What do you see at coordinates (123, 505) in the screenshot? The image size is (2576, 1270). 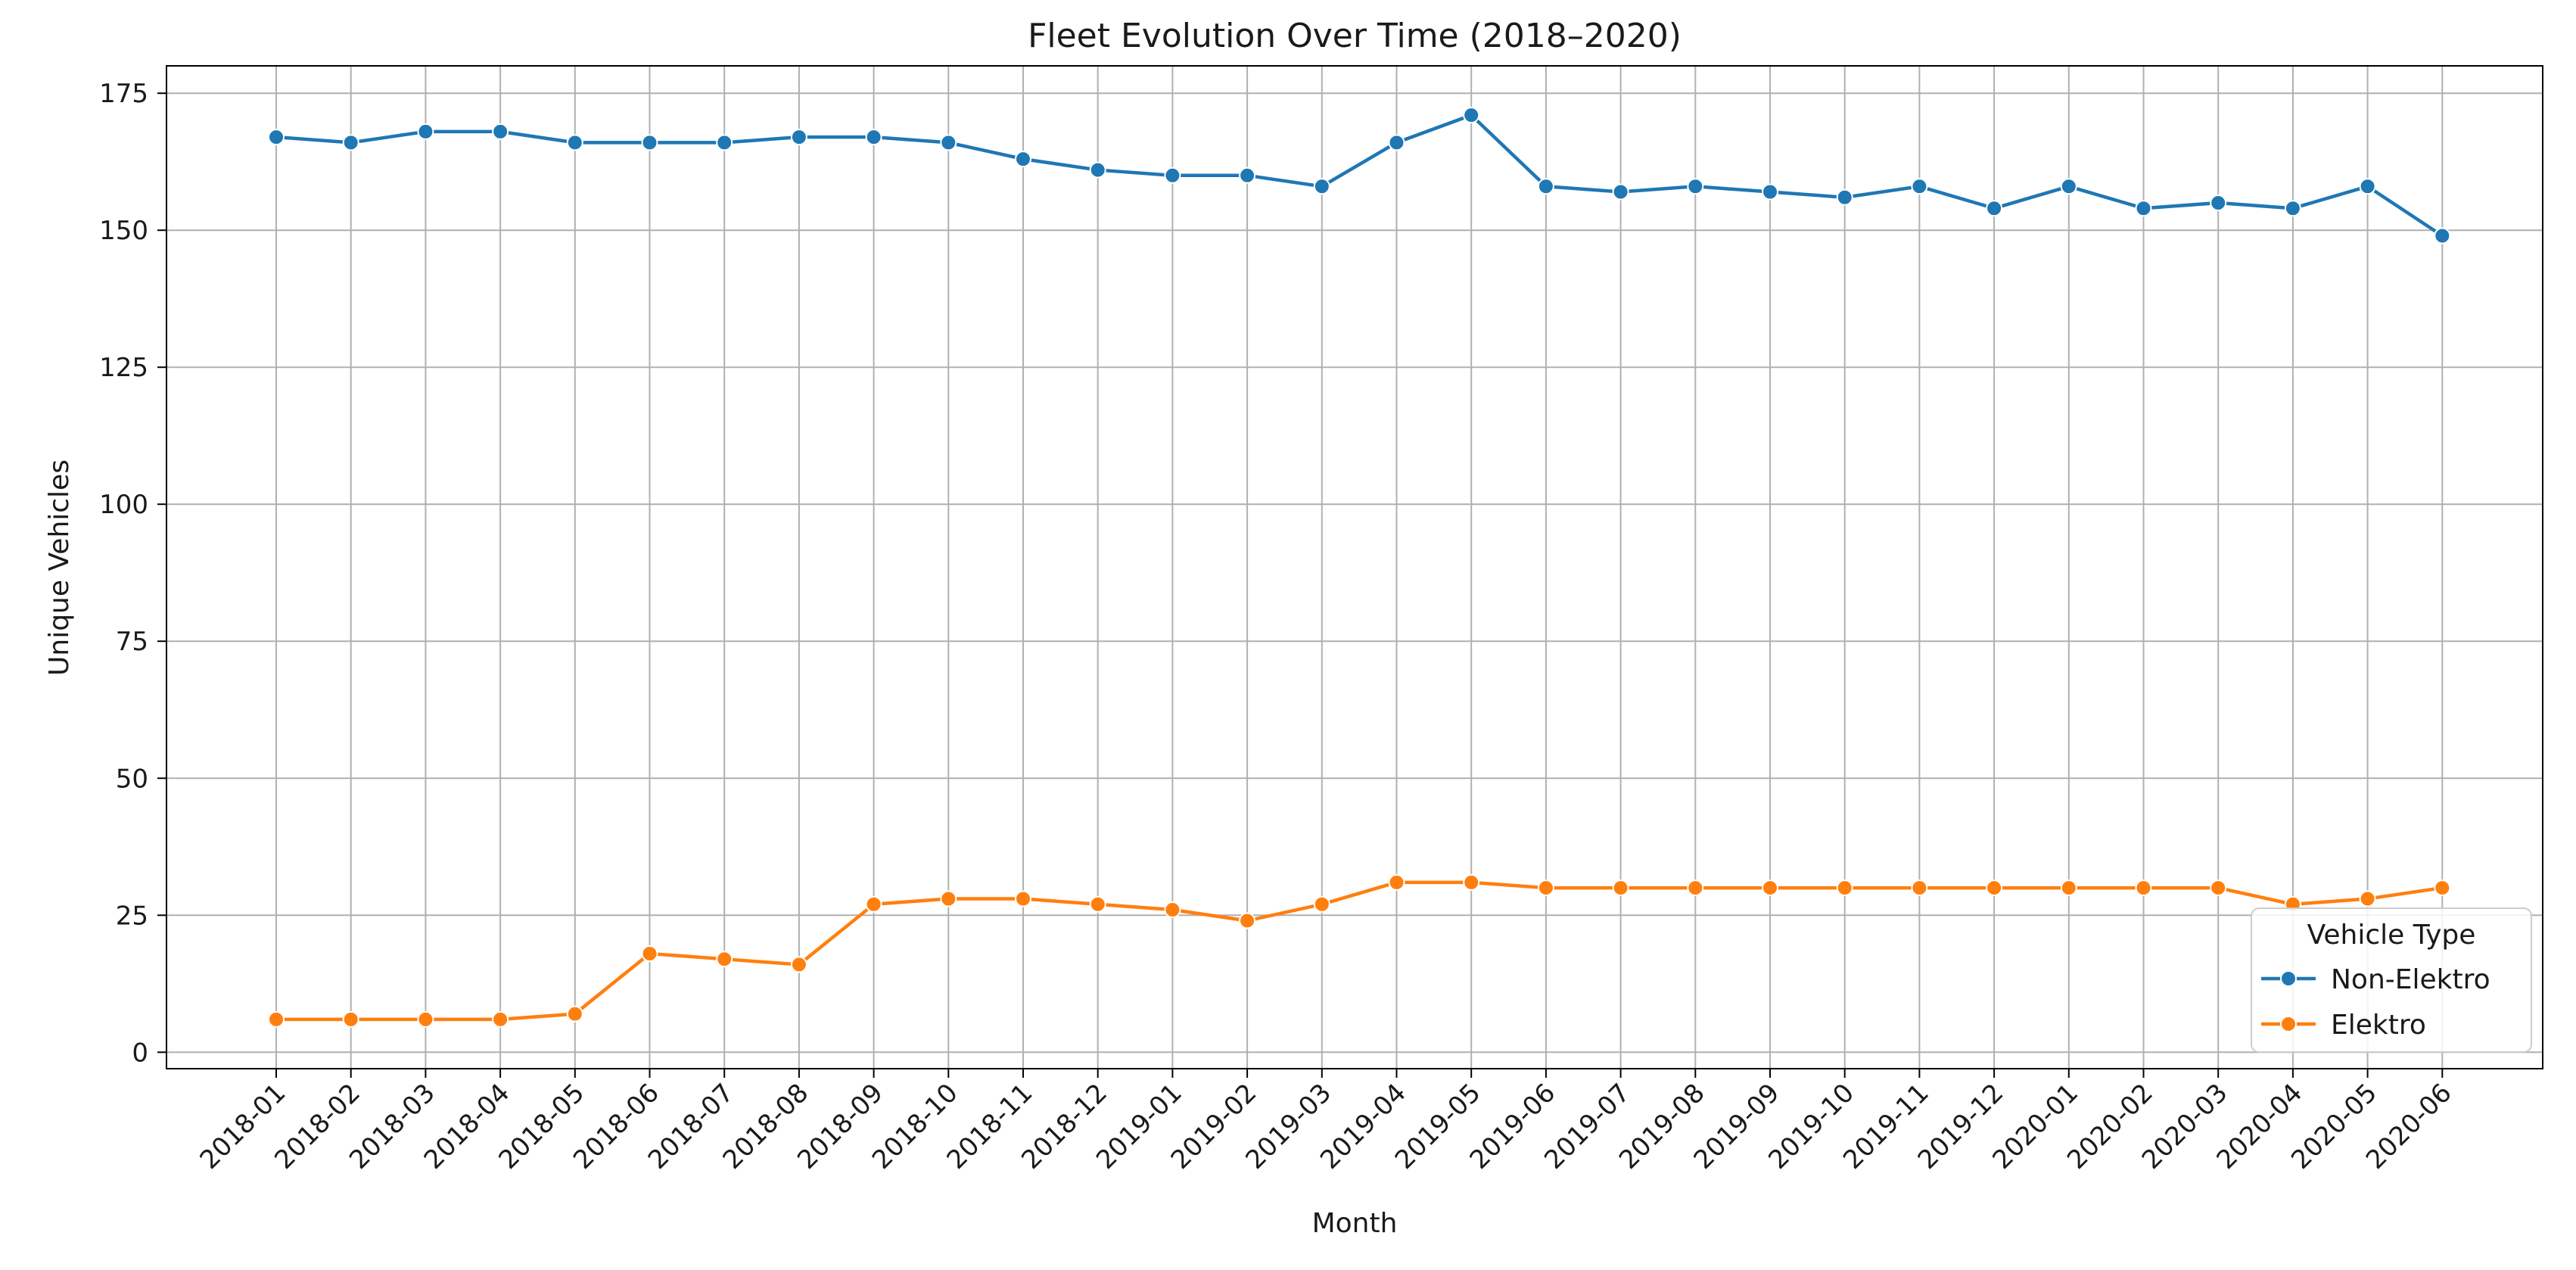 I see `y-tick-label: 100` at bounding box center [123, 505].